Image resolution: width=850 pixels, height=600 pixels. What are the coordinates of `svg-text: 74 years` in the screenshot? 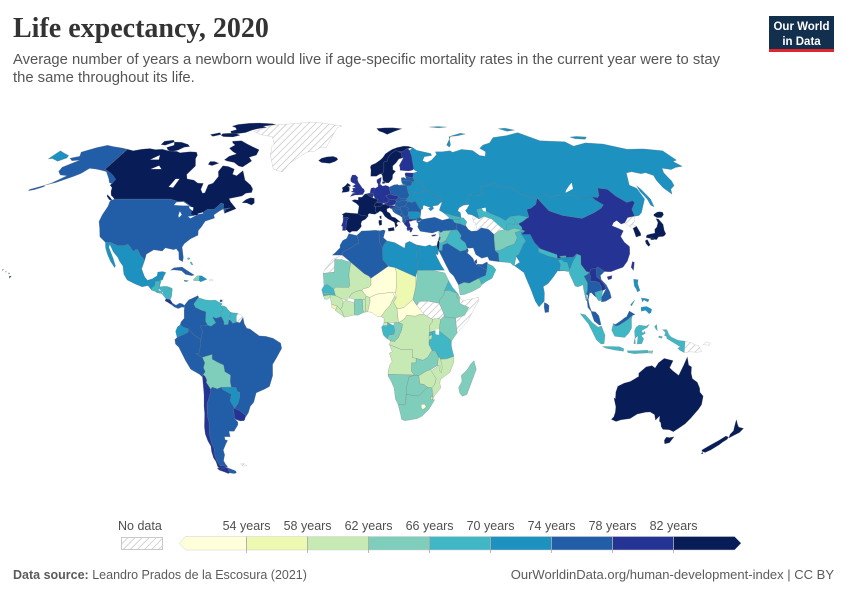 It's located at (552, 526).